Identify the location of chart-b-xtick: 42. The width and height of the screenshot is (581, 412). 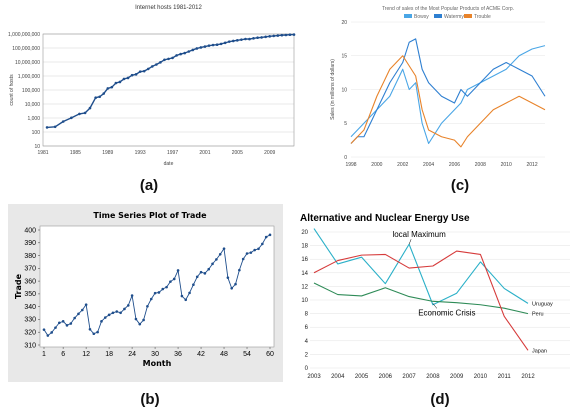
(201, 354).